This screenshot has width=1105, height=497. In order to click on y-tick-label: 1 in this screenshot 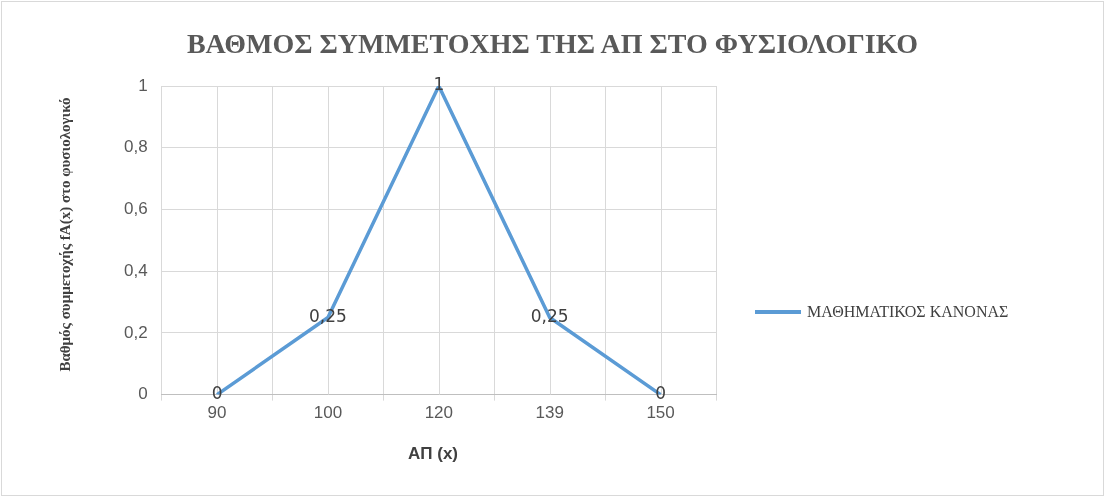, I will do `click(143, 85)`.